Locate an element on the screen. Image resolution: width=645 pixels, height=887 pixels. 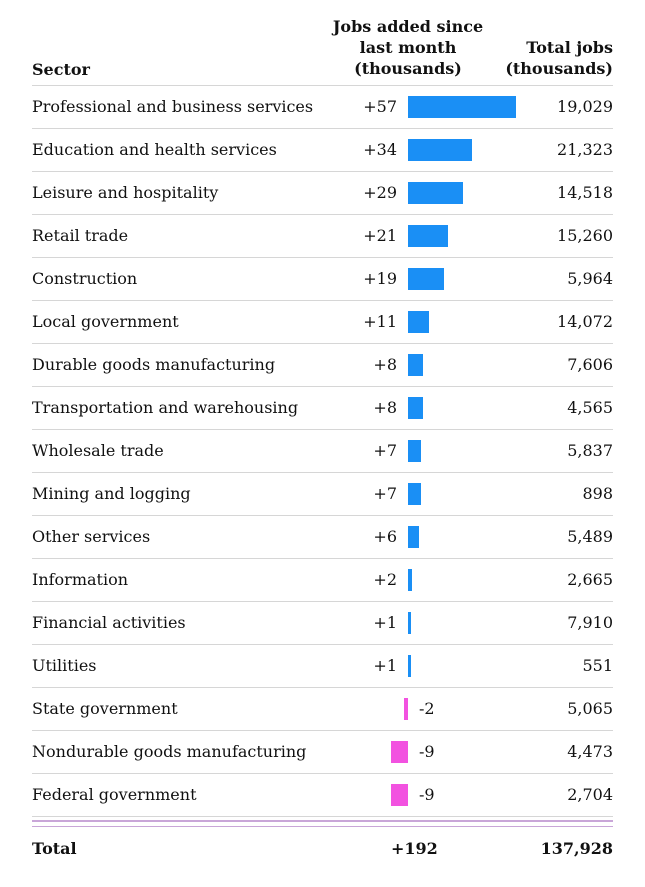
change-value: +21 is located at coordinates (380, 235).